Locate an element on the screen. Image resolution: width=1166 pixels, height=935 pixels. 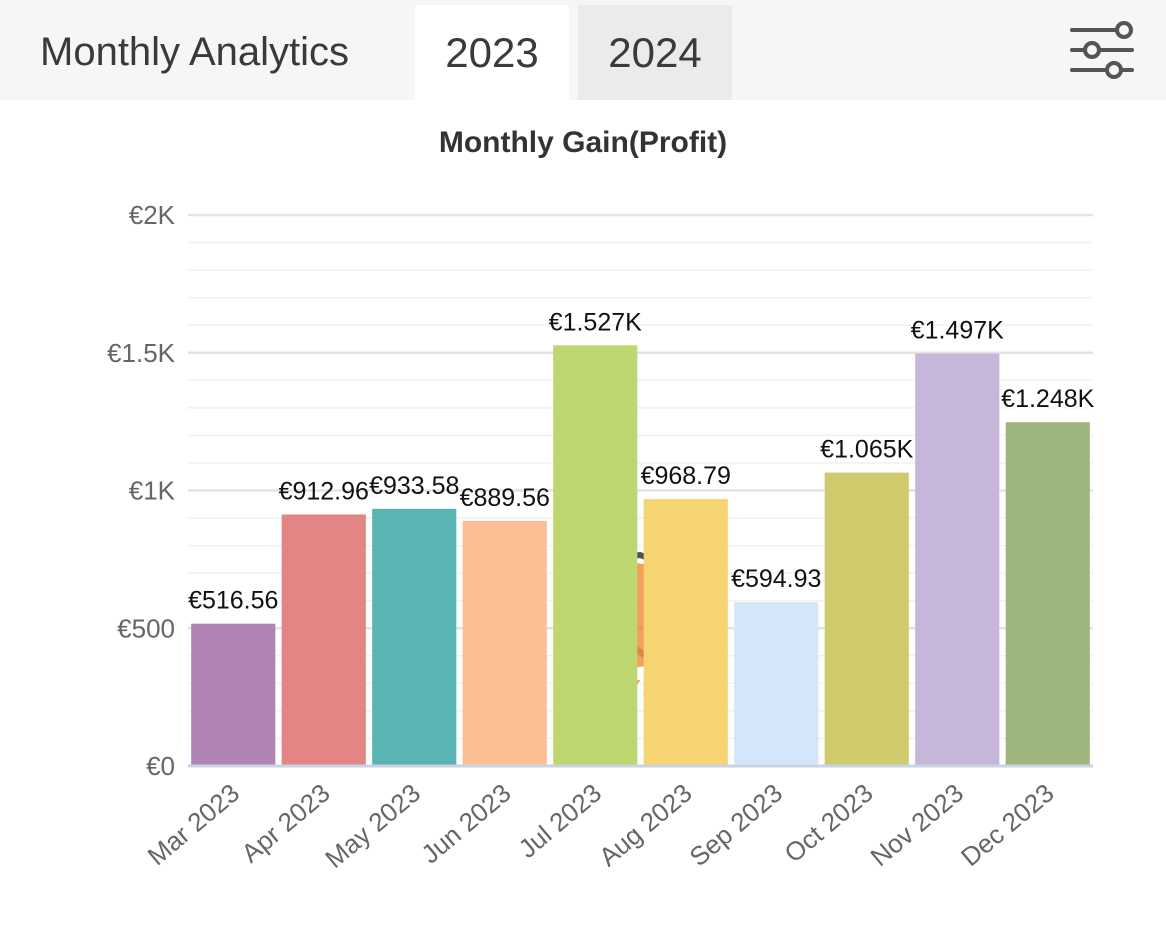
x-tick-label: Oct 2023 is located at coordinates (828, 823).